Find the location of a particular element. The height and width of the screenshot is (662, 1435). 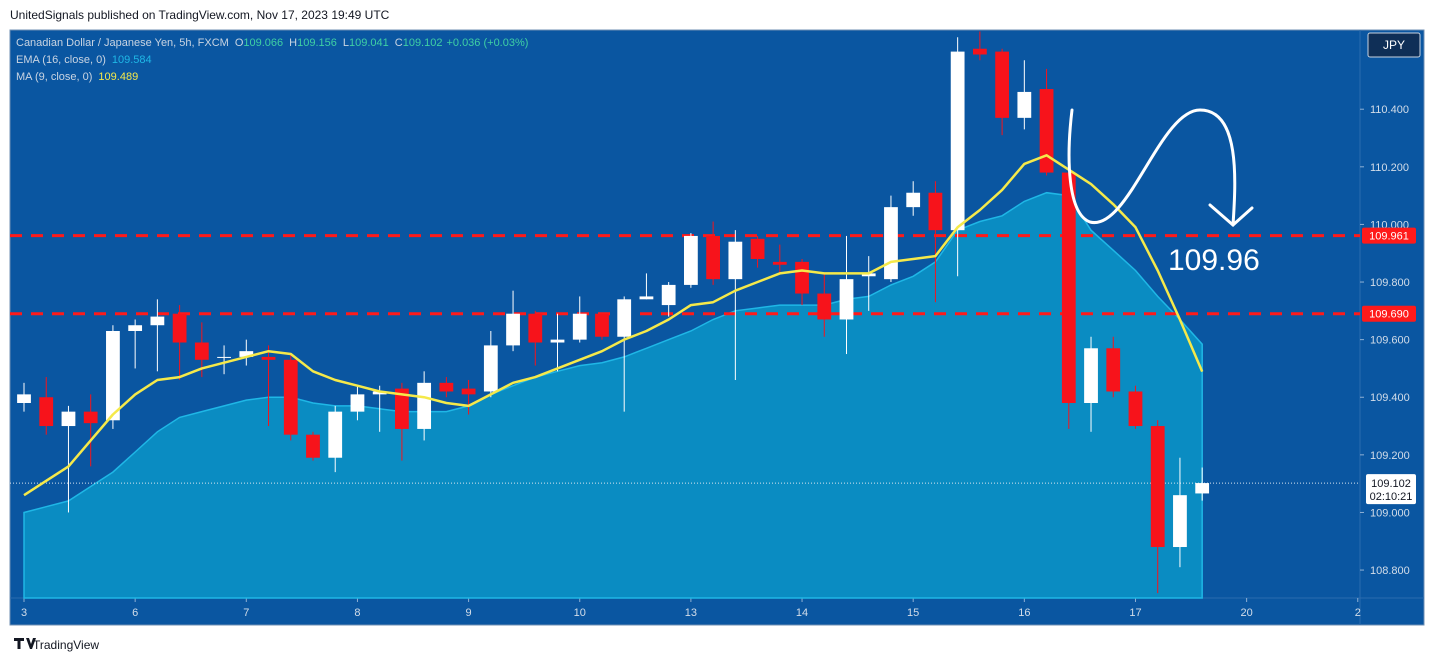

legend-key: O is located at coordinates (239, 43).